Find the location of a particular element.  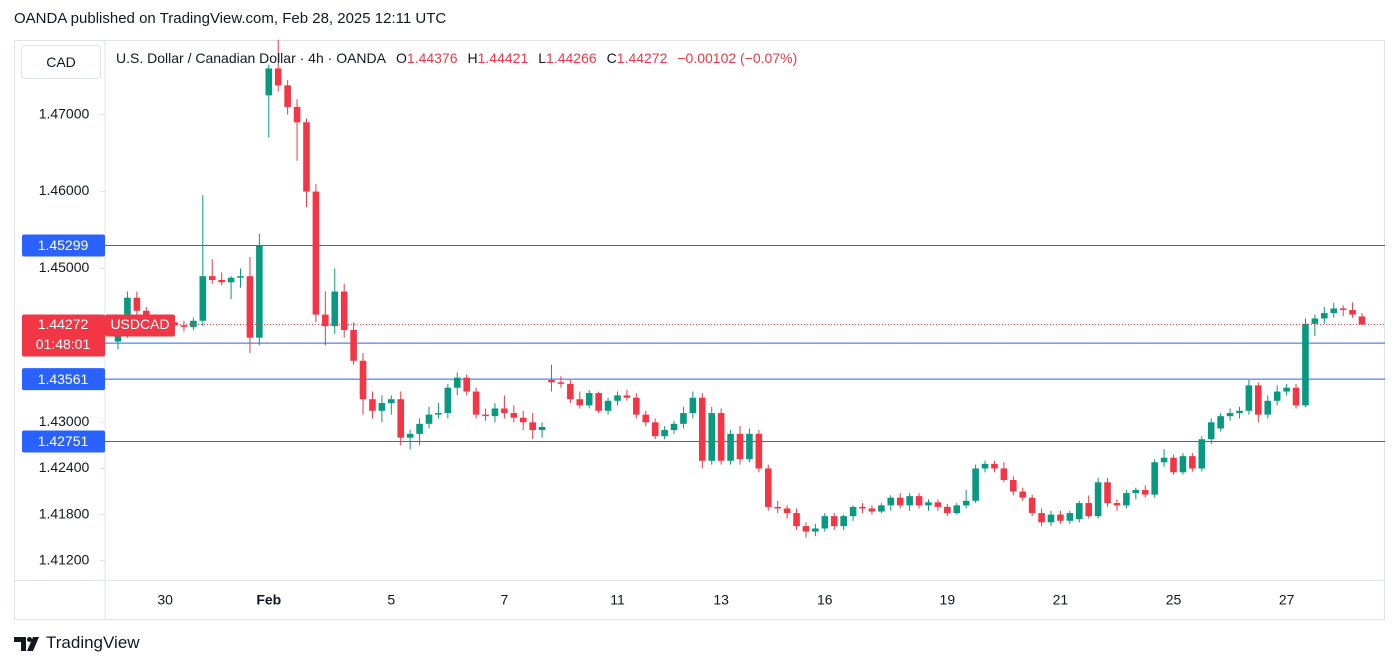

legend-key: O is located at coordinates (401, 58).